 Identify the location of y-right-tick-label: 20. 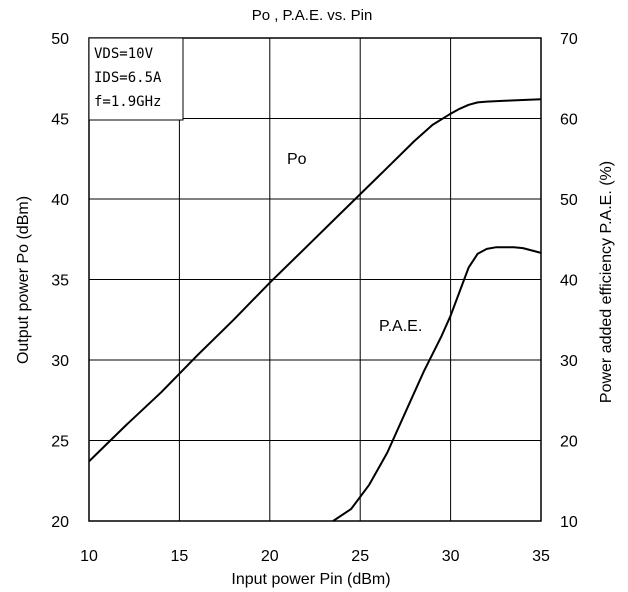
(569, 442).